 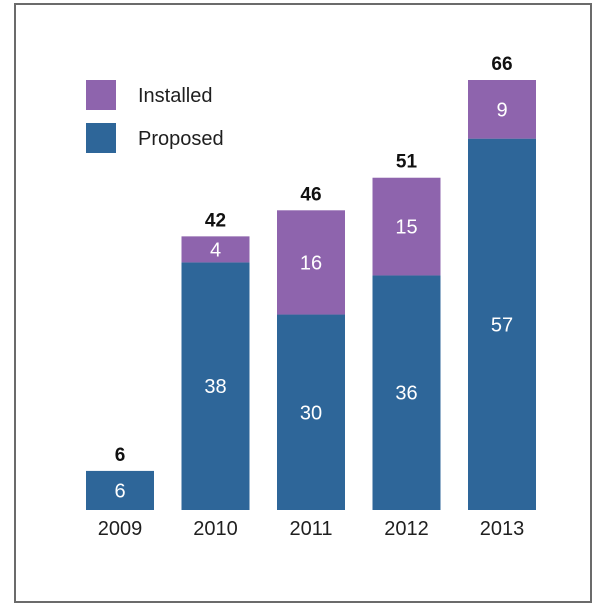 What do you see at coordinates (501, 64) in the screenshot?
I see `total-label-2013: 66` at bounding box center [501, 64].